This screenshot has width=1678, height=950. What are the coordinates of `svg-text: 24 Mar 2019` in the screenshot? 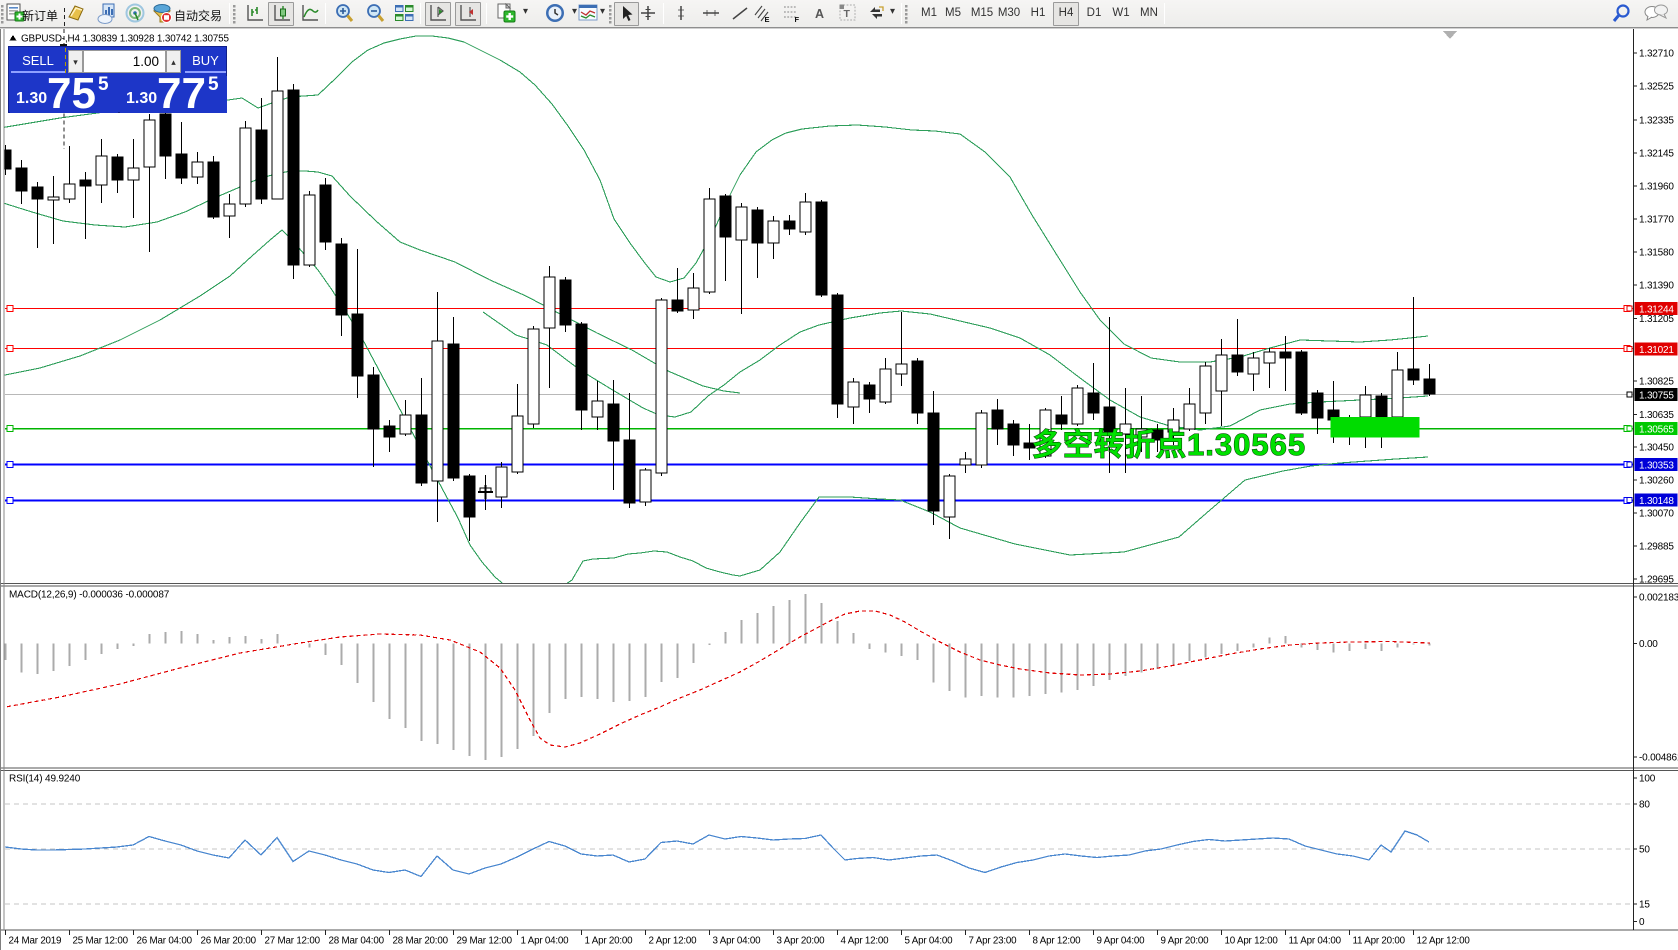 It's located at (35, 941).